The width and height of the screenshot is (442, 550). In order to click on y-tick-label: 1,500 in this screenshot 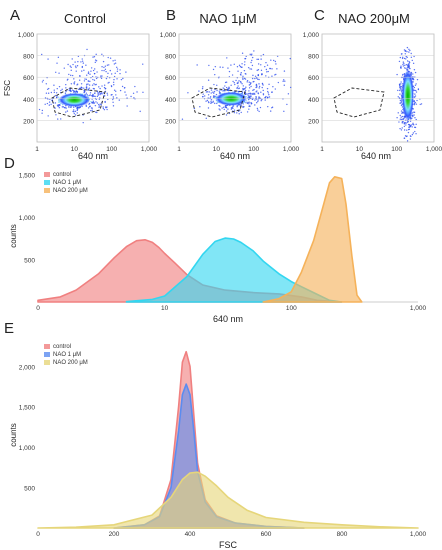, I will do `click(27, 175)`.